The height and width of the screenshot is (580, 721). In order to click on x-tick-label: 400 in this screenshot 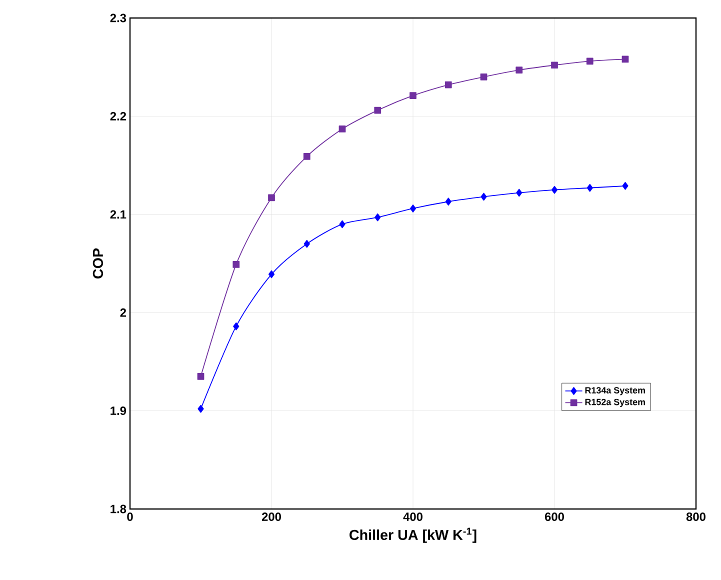, I will do `click(412, 516)`.